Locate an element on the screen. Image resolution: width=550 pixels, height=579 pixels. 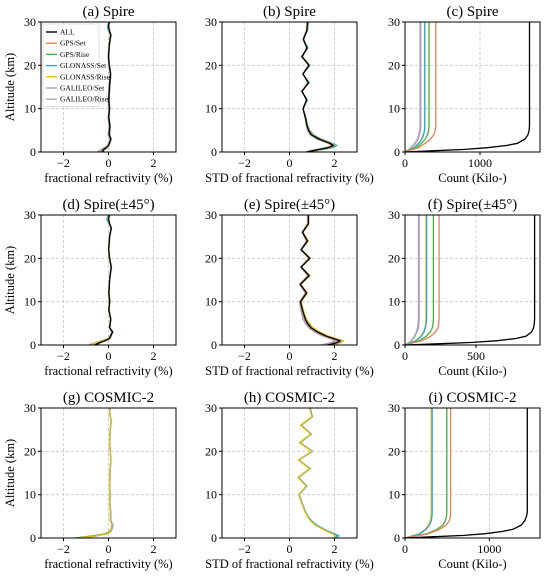
panel-c: 0 1000 0 10 20 30 (c) Spire Count (Kilo-) is located at coordinates (464, 94).